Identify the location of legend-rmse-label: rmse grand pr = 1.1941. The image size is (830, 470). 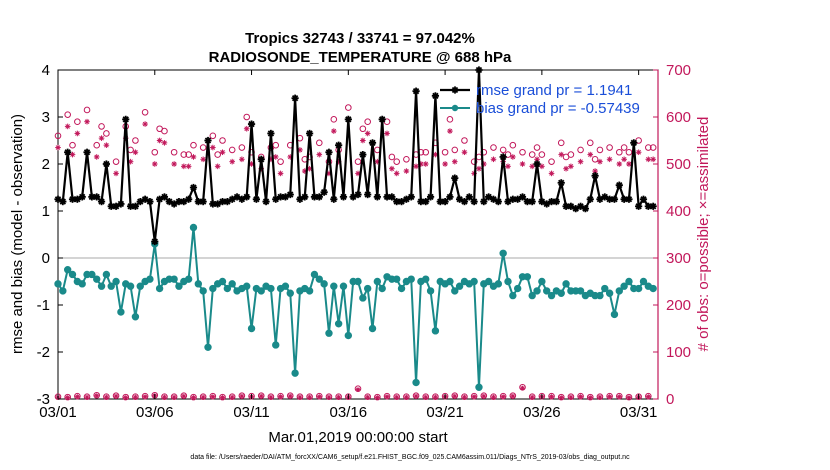
(554, 90).